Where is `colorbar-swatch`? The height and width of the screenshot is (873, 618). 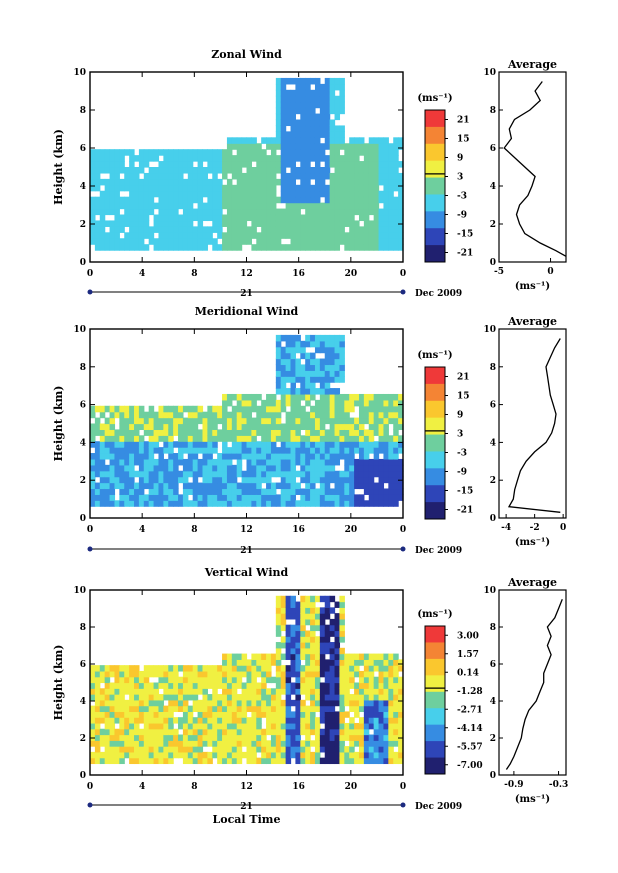
colorbar-swatch is located at coordinates (435, 667).